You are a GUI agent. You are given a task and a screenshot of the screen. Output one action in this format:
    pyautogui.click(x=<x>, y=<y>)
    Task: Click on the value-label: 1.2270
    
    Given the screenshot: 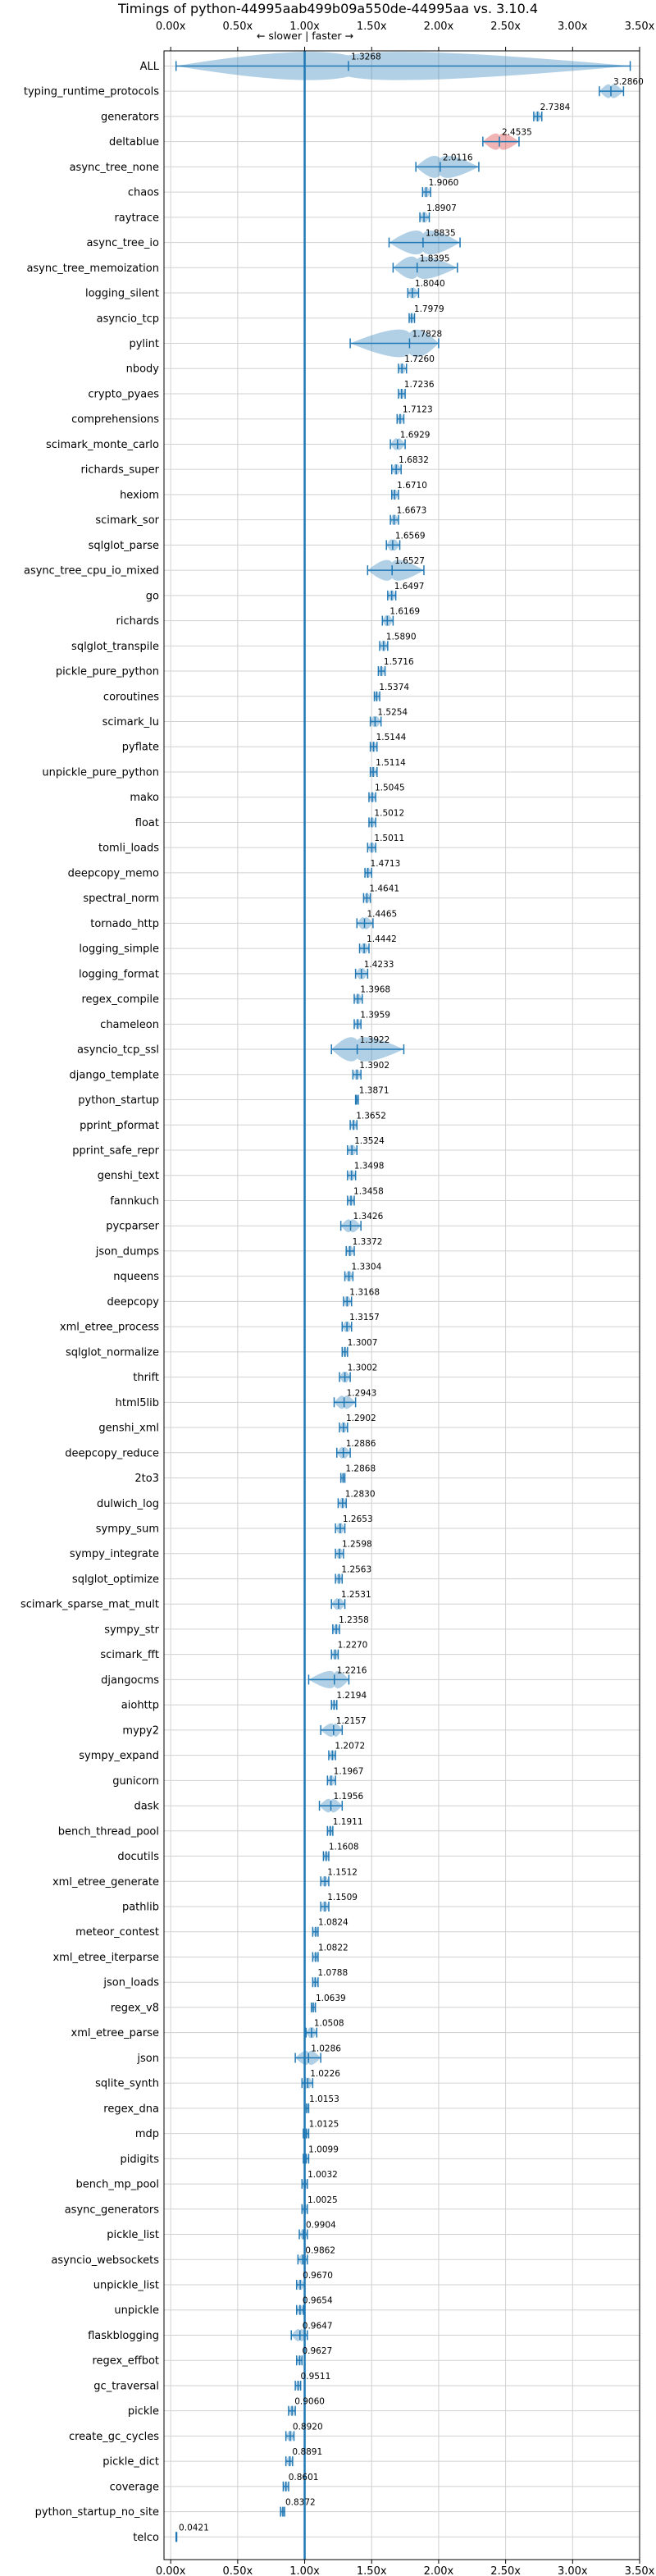 What is the action you would take?
    pyautogui.click(x=353, y=1646)
    